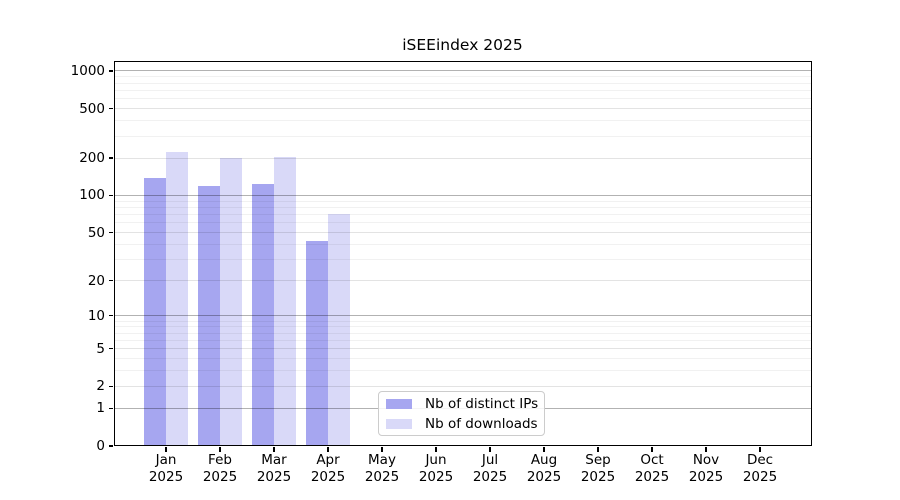  I want to click on y-tick-label-1000: 1000, so click(87, 70).